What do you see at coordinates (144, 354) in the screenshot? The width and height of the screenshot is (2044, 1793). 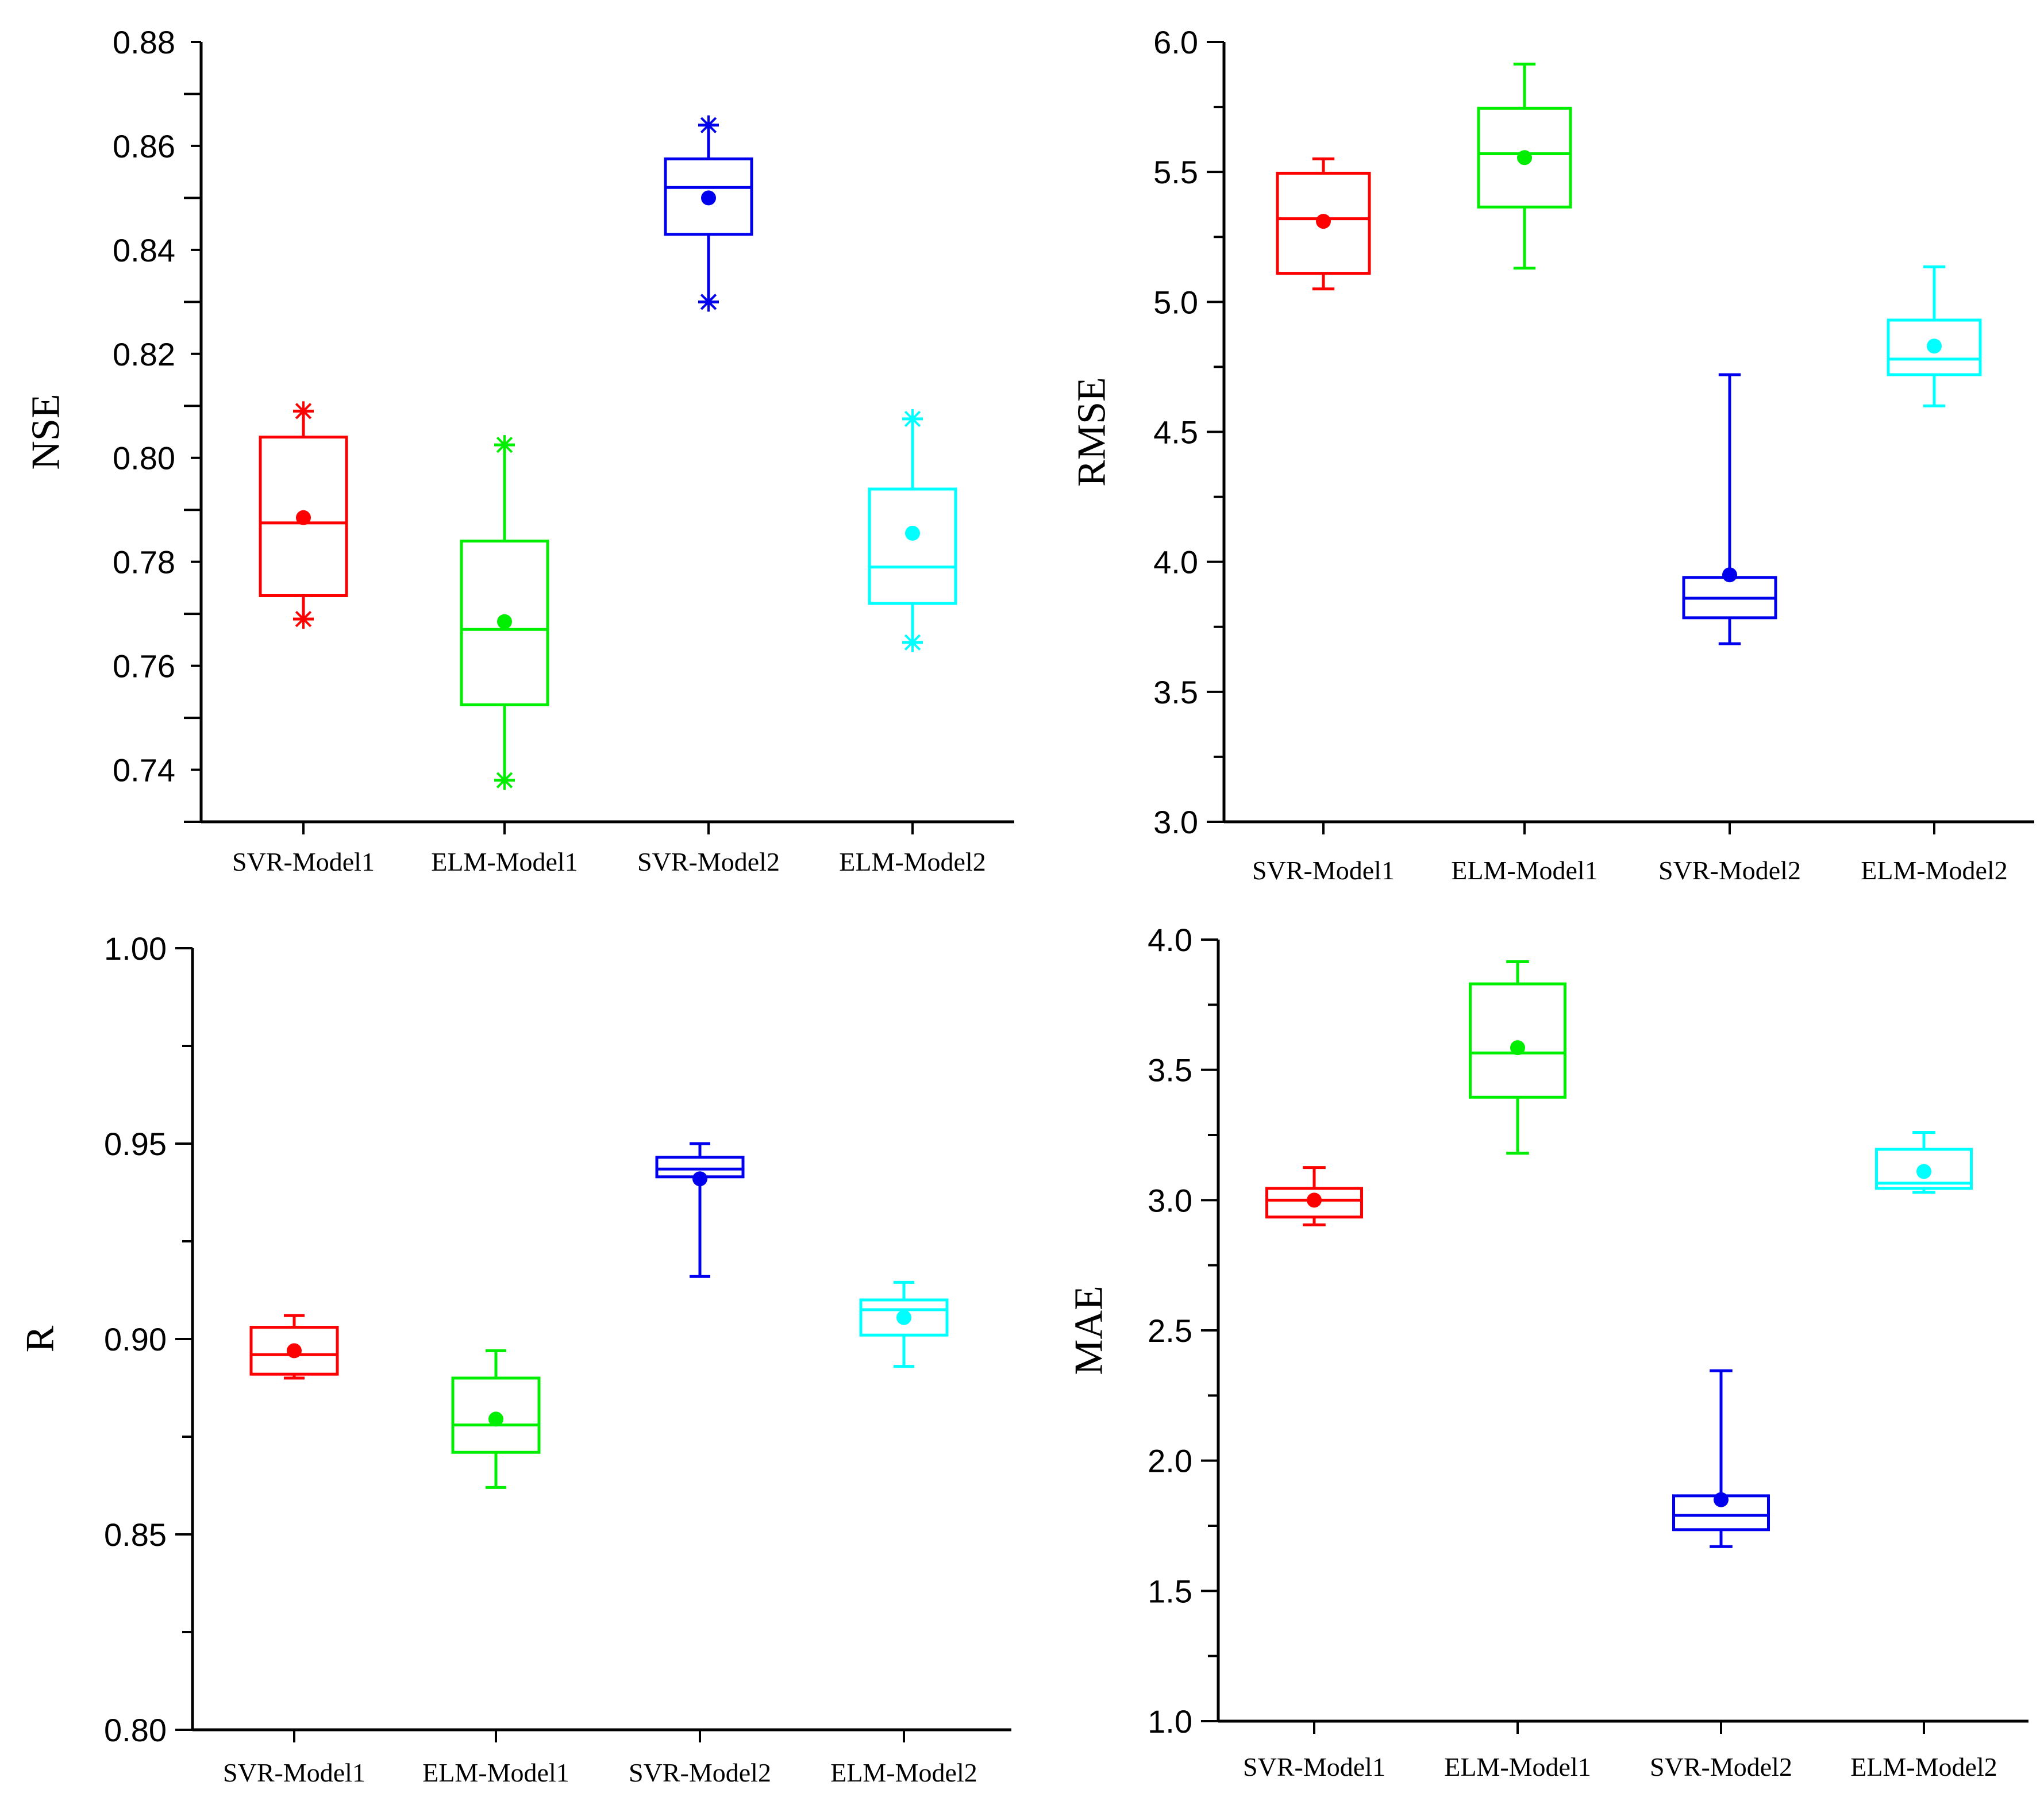 I see `y-tick-label: 0.82` at bounding box center [144, 354].